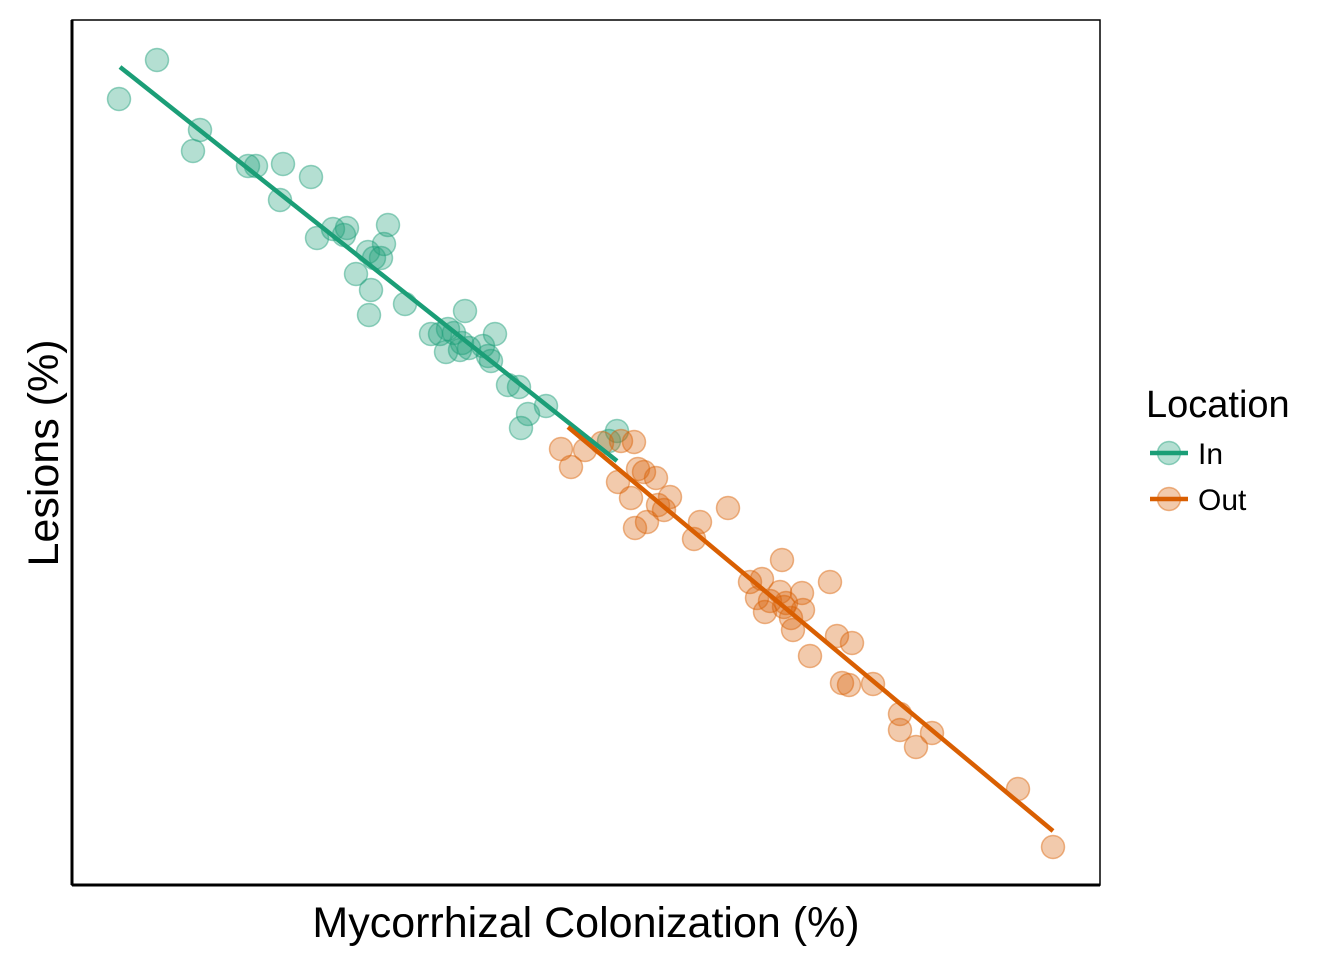 Image resolution: width=1344 pixels, height=960 pixels. Describe the element at coordinates (1169, 499) in the screenshot. I see `legend-key-point-out` at that location.